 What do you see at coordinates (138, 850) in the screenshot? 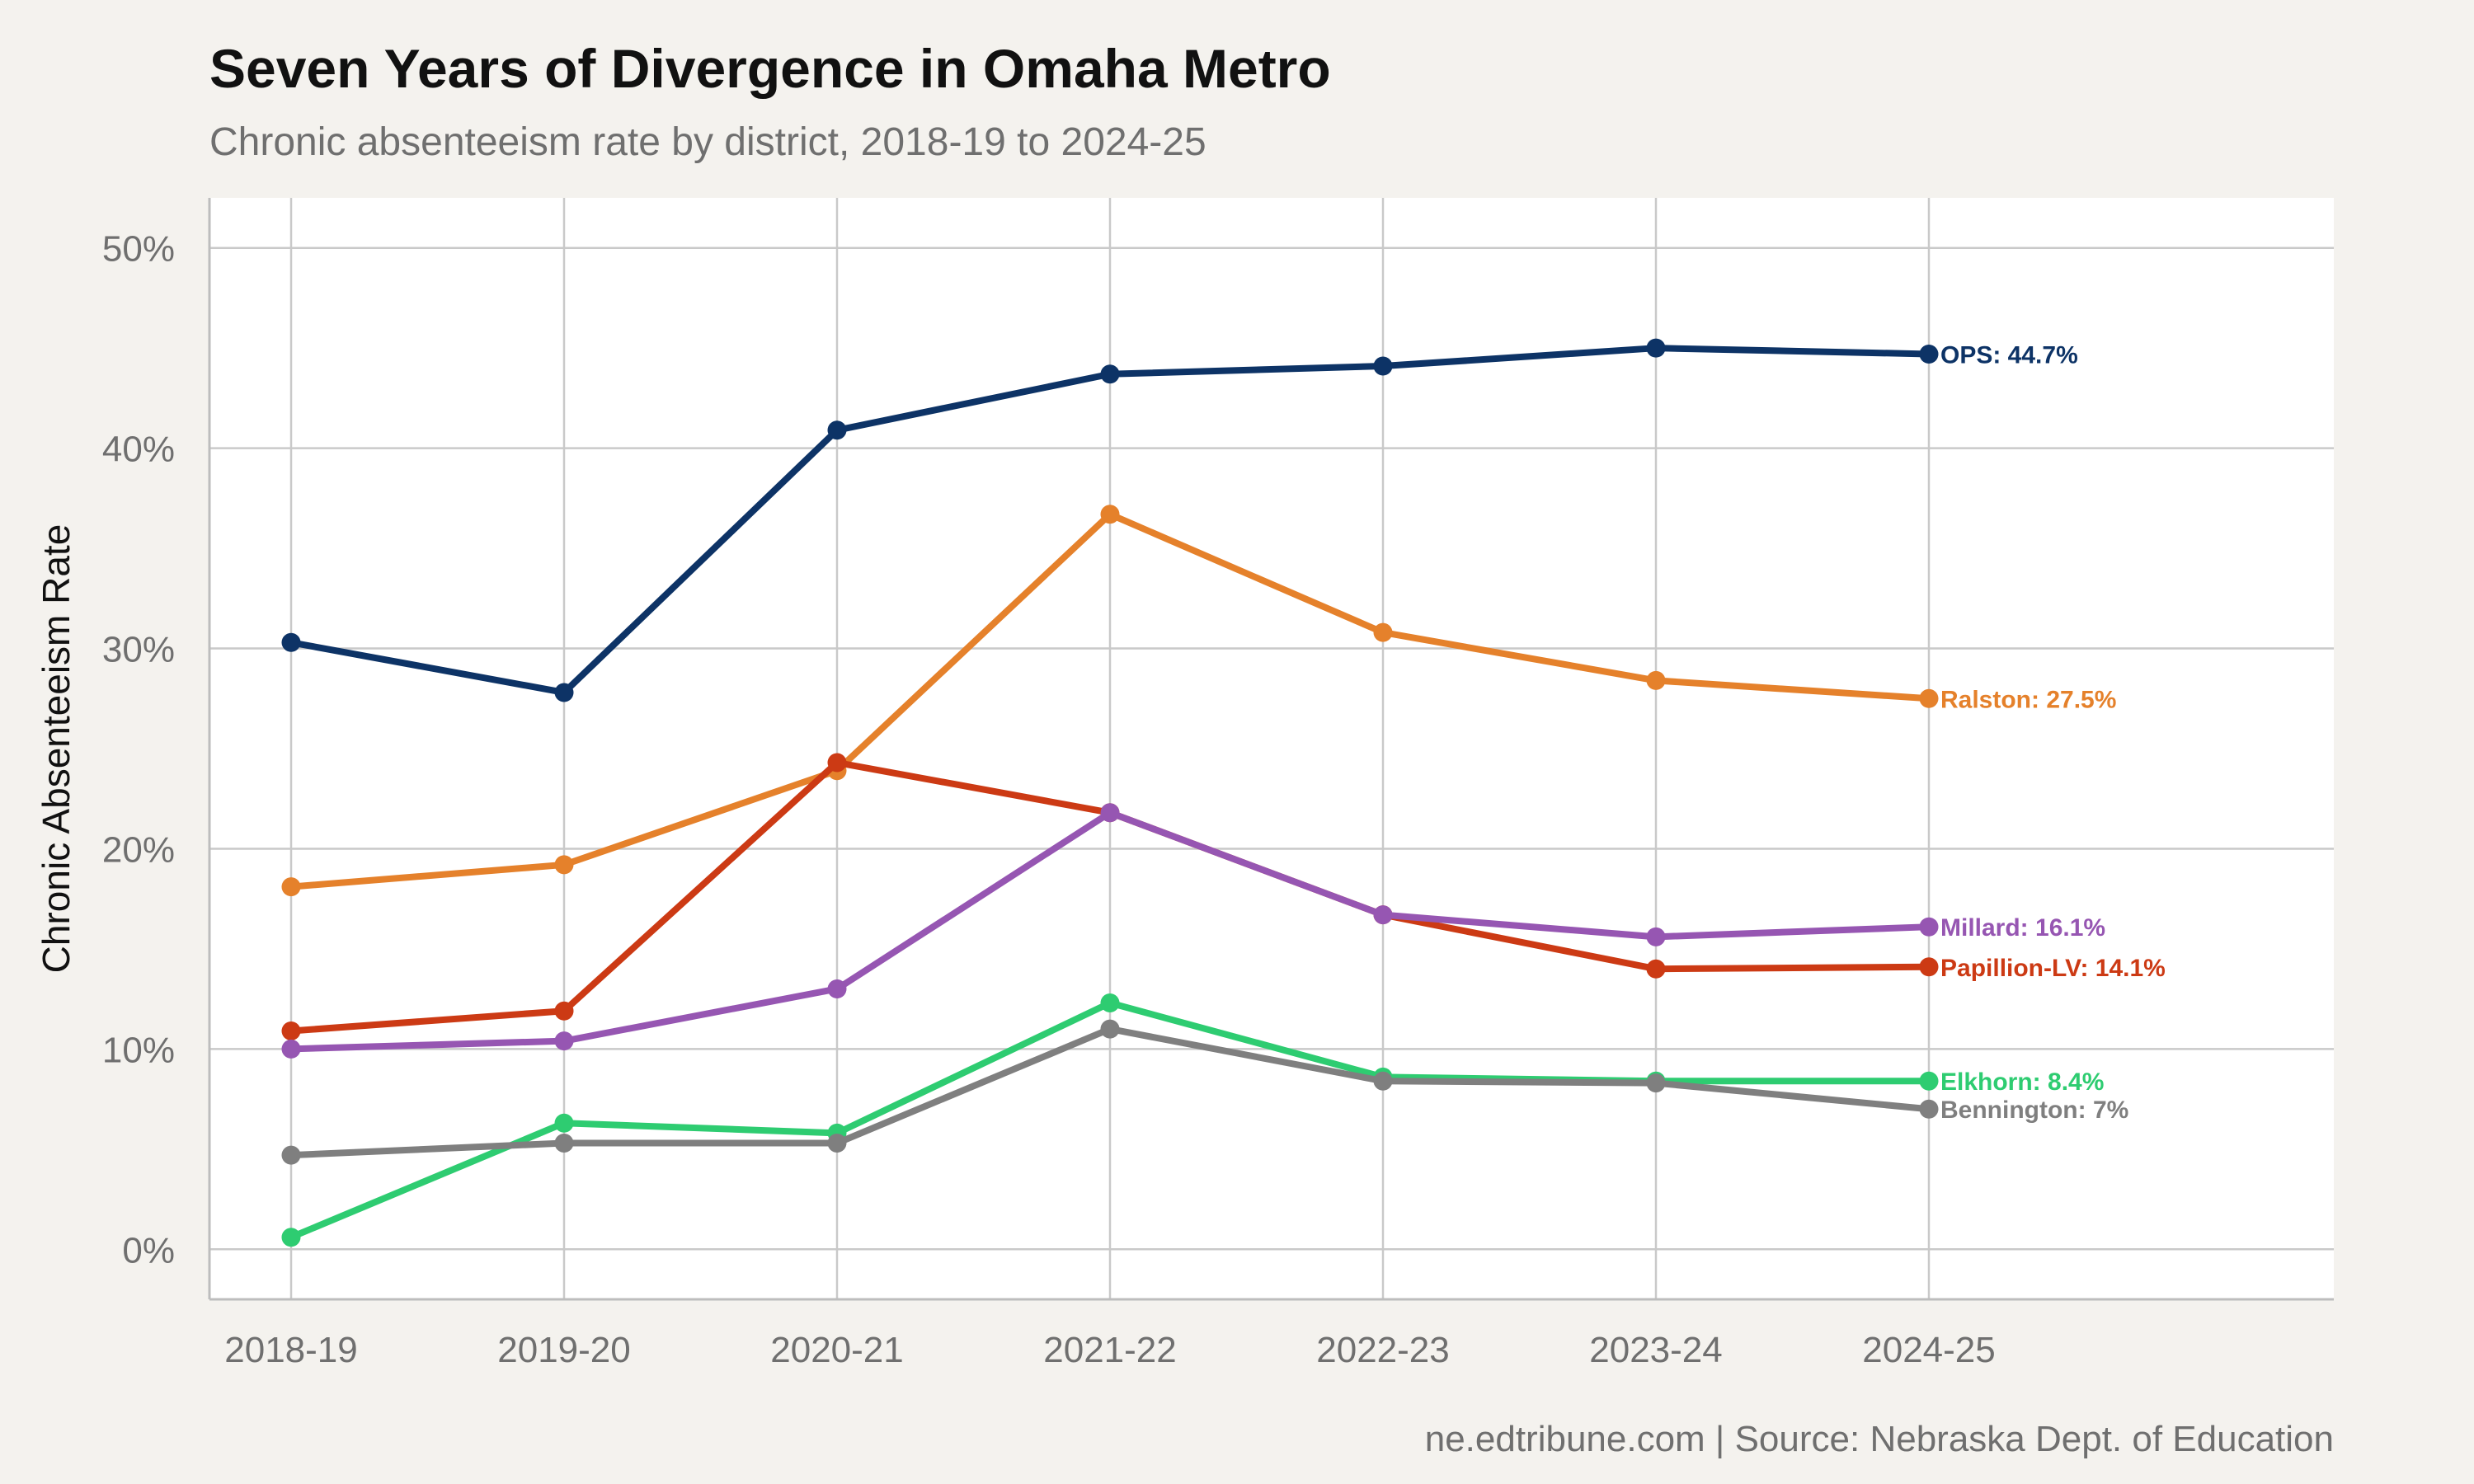
I see `y-tick-label: 20%` at bounding box center [138, 850].